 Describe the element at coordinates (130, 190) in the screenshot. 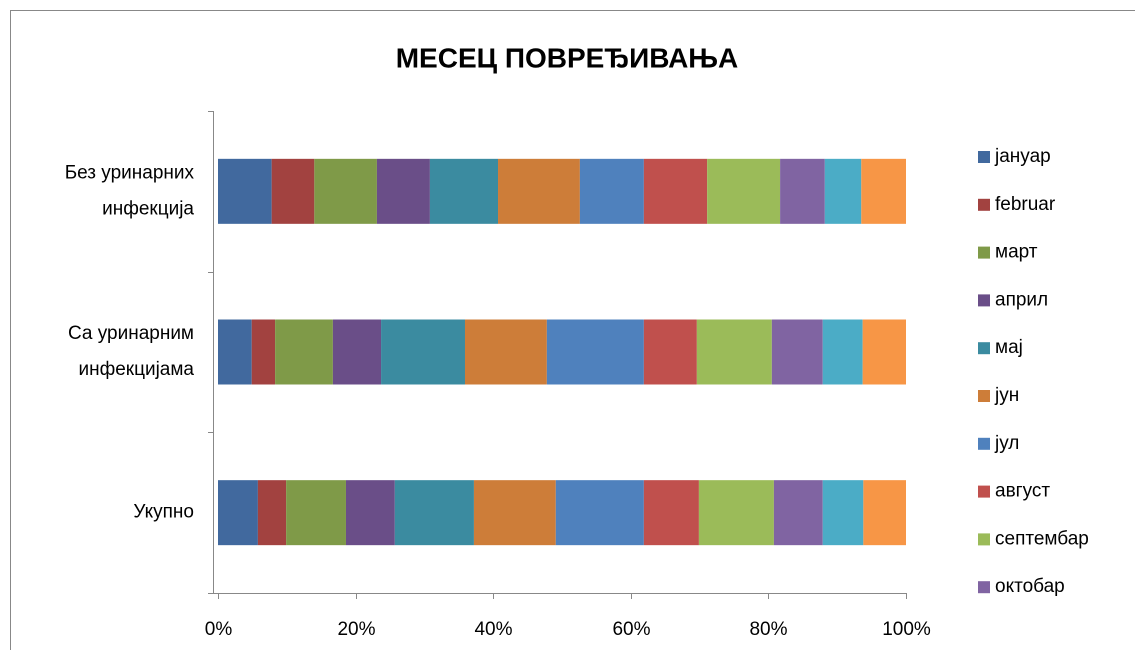

I see `y-tick-label: Без уринарних инфекција` at that location.